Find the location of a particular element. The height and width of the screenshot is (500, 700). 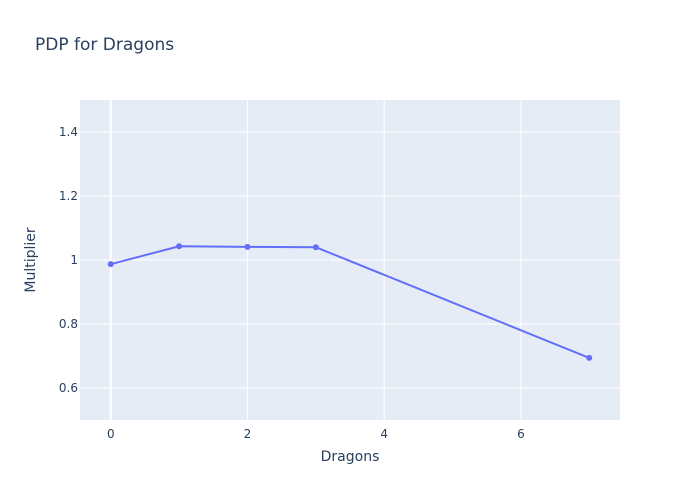

x-tick-label: 0 is located at coordinates (111, 434).